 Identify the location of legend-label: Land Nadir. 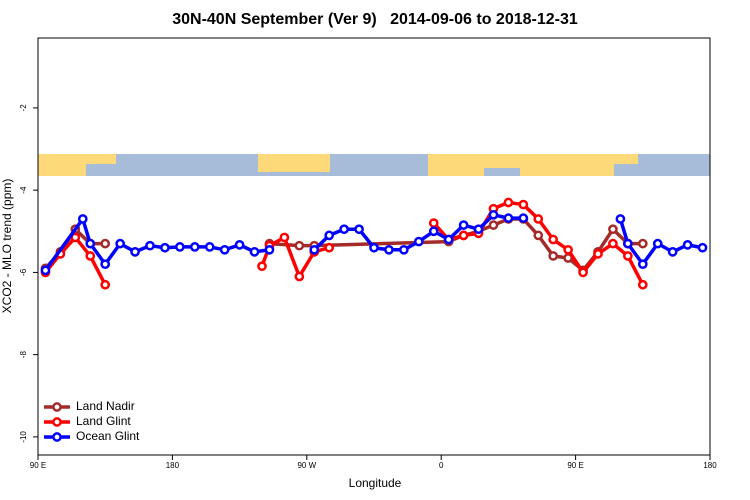
(105, 406).